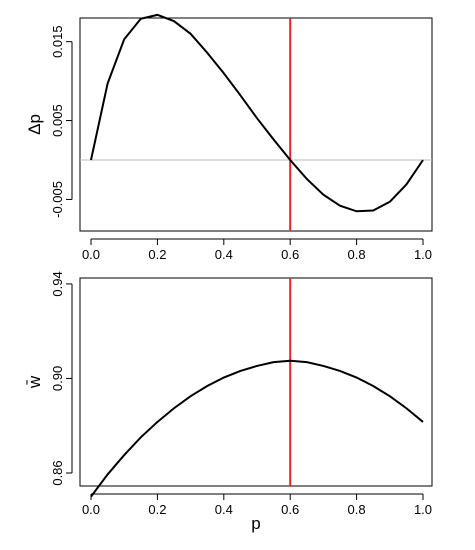  What do you see at coordinates (57, 199) in the screenshot?
I see `y-tick-label: -0.005` at bounding box center [57, 199].